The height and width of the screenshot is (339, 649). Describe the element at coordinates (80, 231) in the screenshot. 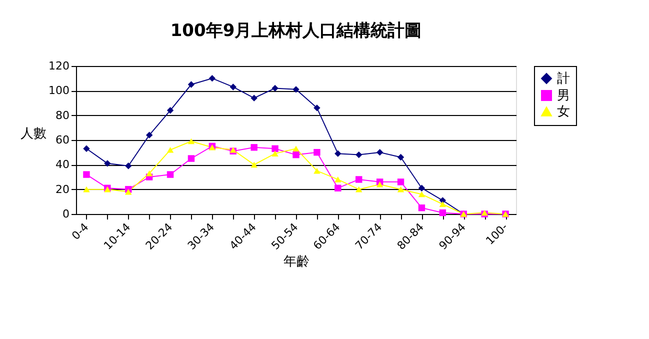

I see `x-tick-label: 0-4` at that location.